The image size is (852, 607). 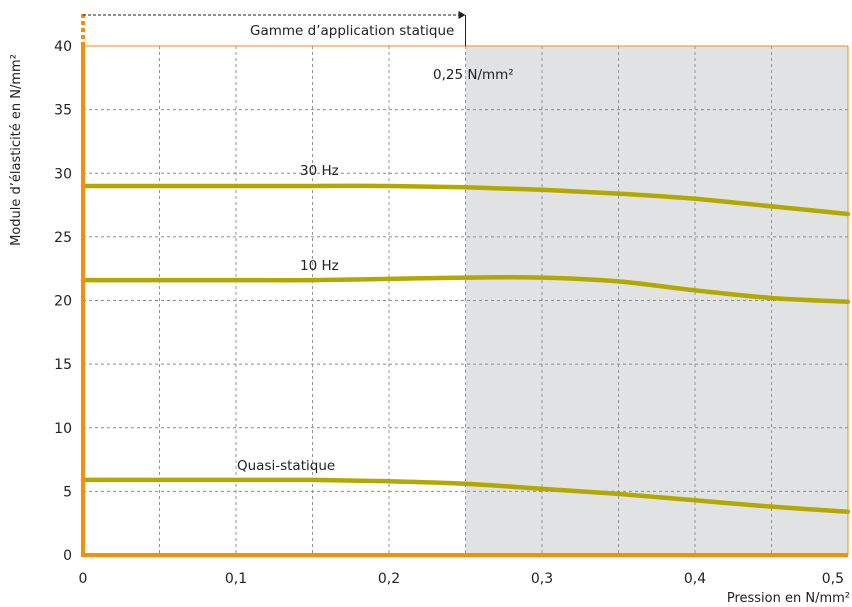 What do you see at coordinates (63, 302) in the screenshot?
I see `y-tick-label: 20` at bounding box center [63, 302].